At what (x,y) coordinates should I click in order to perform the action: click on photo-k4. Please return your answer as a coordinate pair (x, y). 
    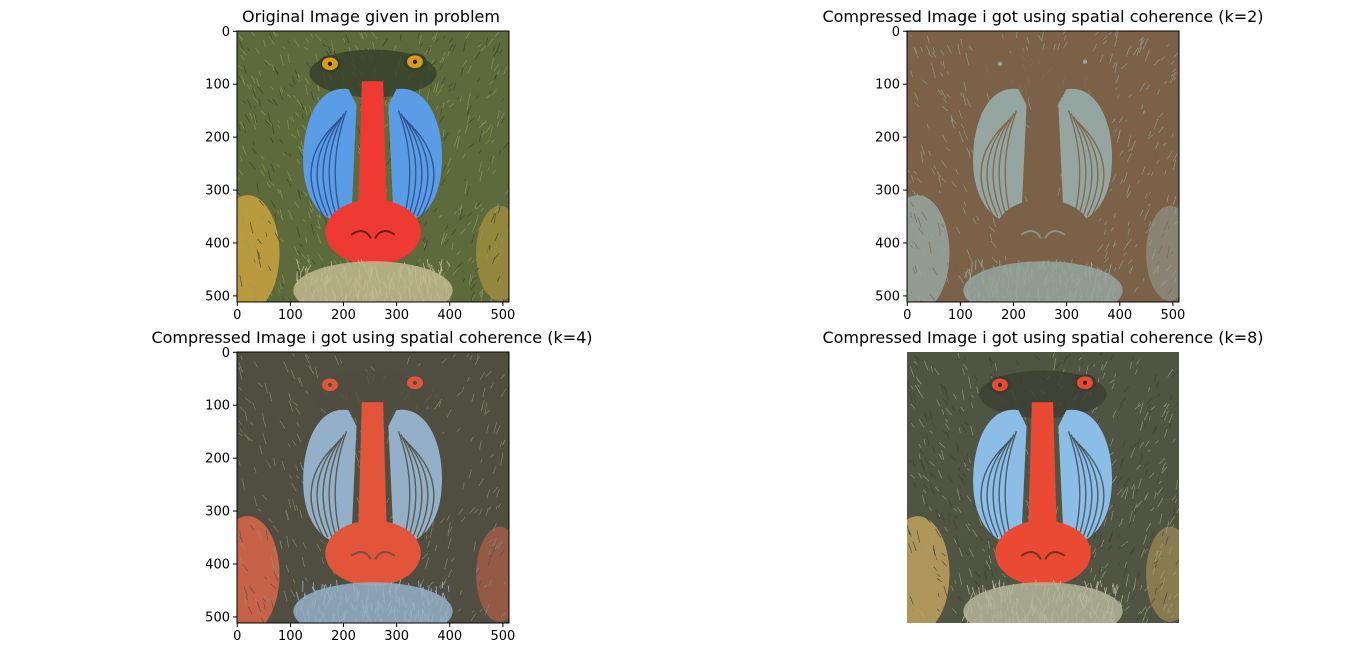
    Looking at the image, I should click on (373, 487).